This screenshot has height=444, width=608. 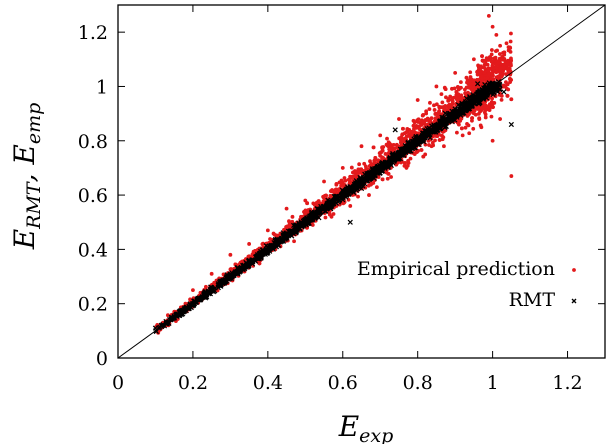 What do you see at coordinates (26, 177) in the screenshot?
I see `y-axis-label: ERMT, Eemp` at bounding box center [26, 177].